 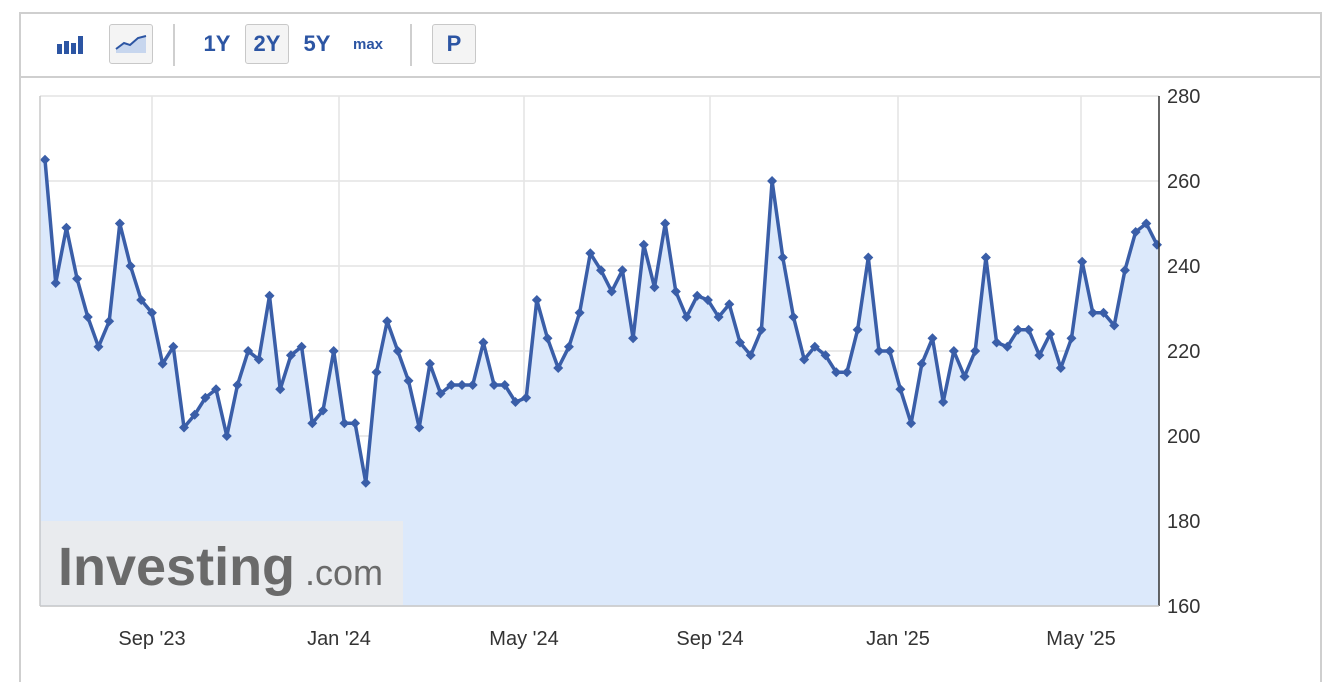 I want to click on watermark-background, so click(x=222, y=563).